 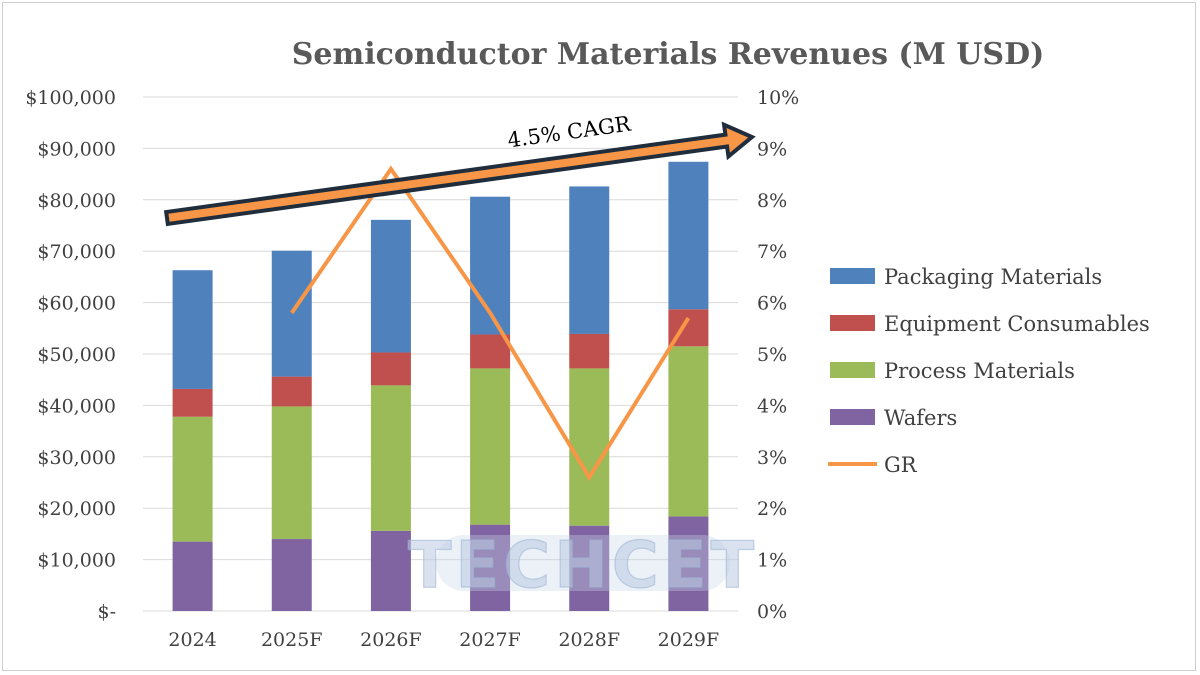 What do you see at coordinates (391, 640) in the screenshot?
I see `x-tick-label: 2026F` at bounding box center [391, 640].